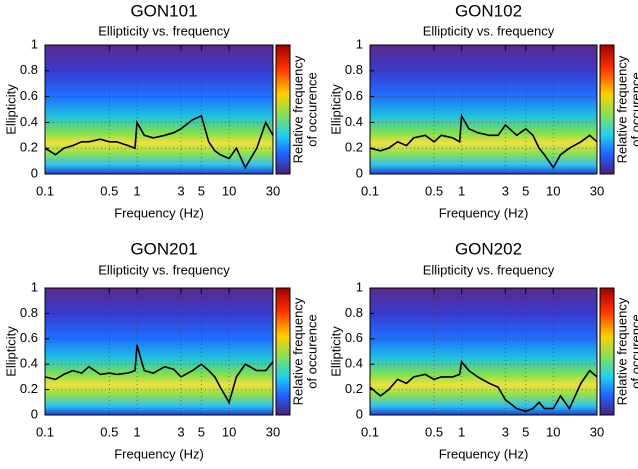  What do you see at coordinates (163, 248) in the screenshot?
I see `panel-title: GON201` at bounding box center [163, 248].